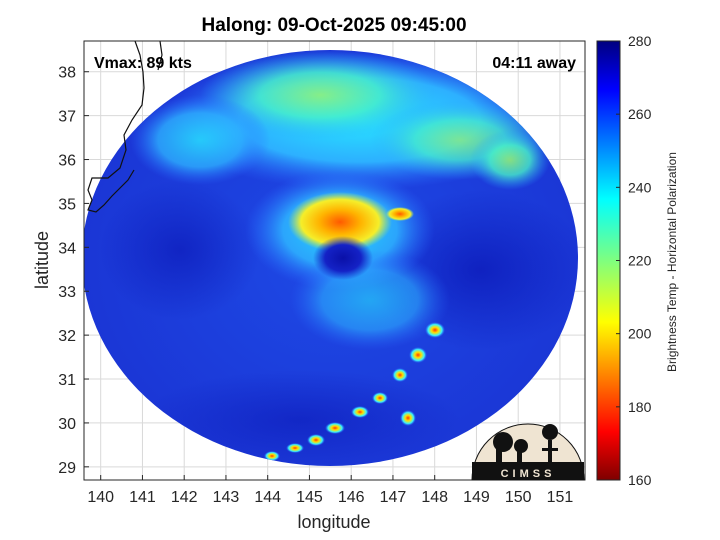 This screenshot has height=540, width=720. What do you see at coordinates (560, 497) in the screenshot?
I see `x-tick-label: 151` at bounding box center [560, 497].